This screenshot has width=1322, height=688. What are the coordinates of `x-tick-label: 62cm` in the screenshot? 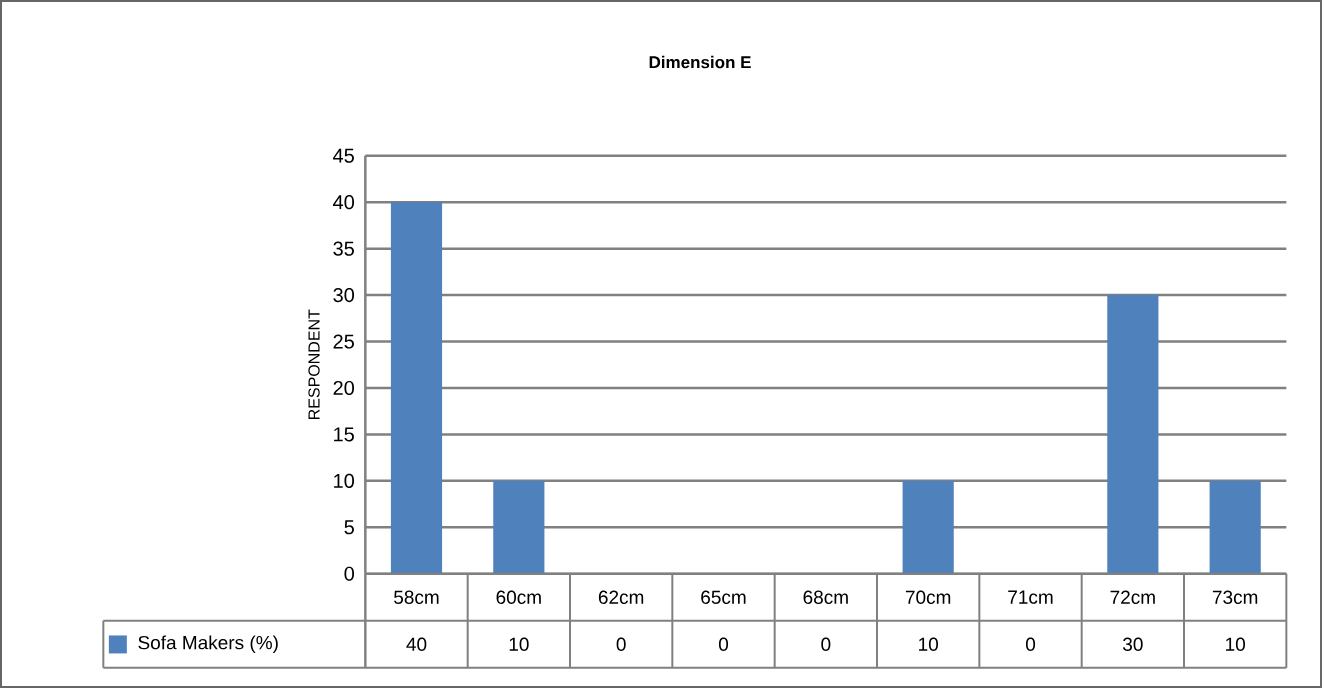 It's located at (621, 597).